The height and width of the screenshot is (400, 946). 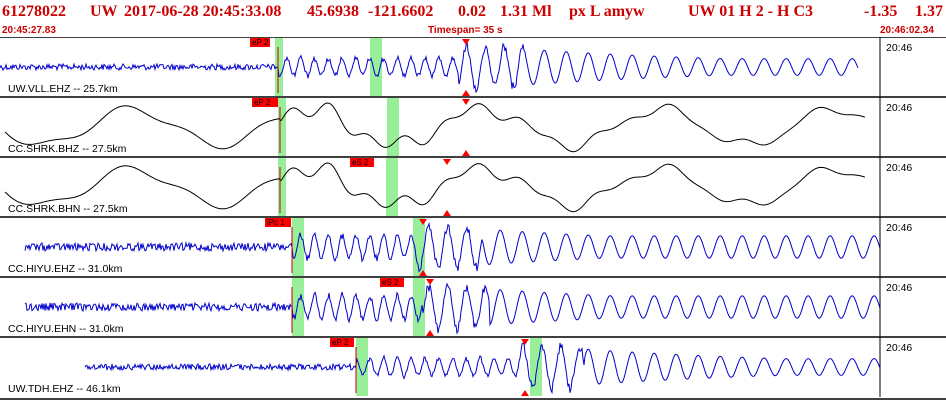 I want to click on trace-label: UW.TDH.EHZ -- 46.1km, so click(x=64, y=389).